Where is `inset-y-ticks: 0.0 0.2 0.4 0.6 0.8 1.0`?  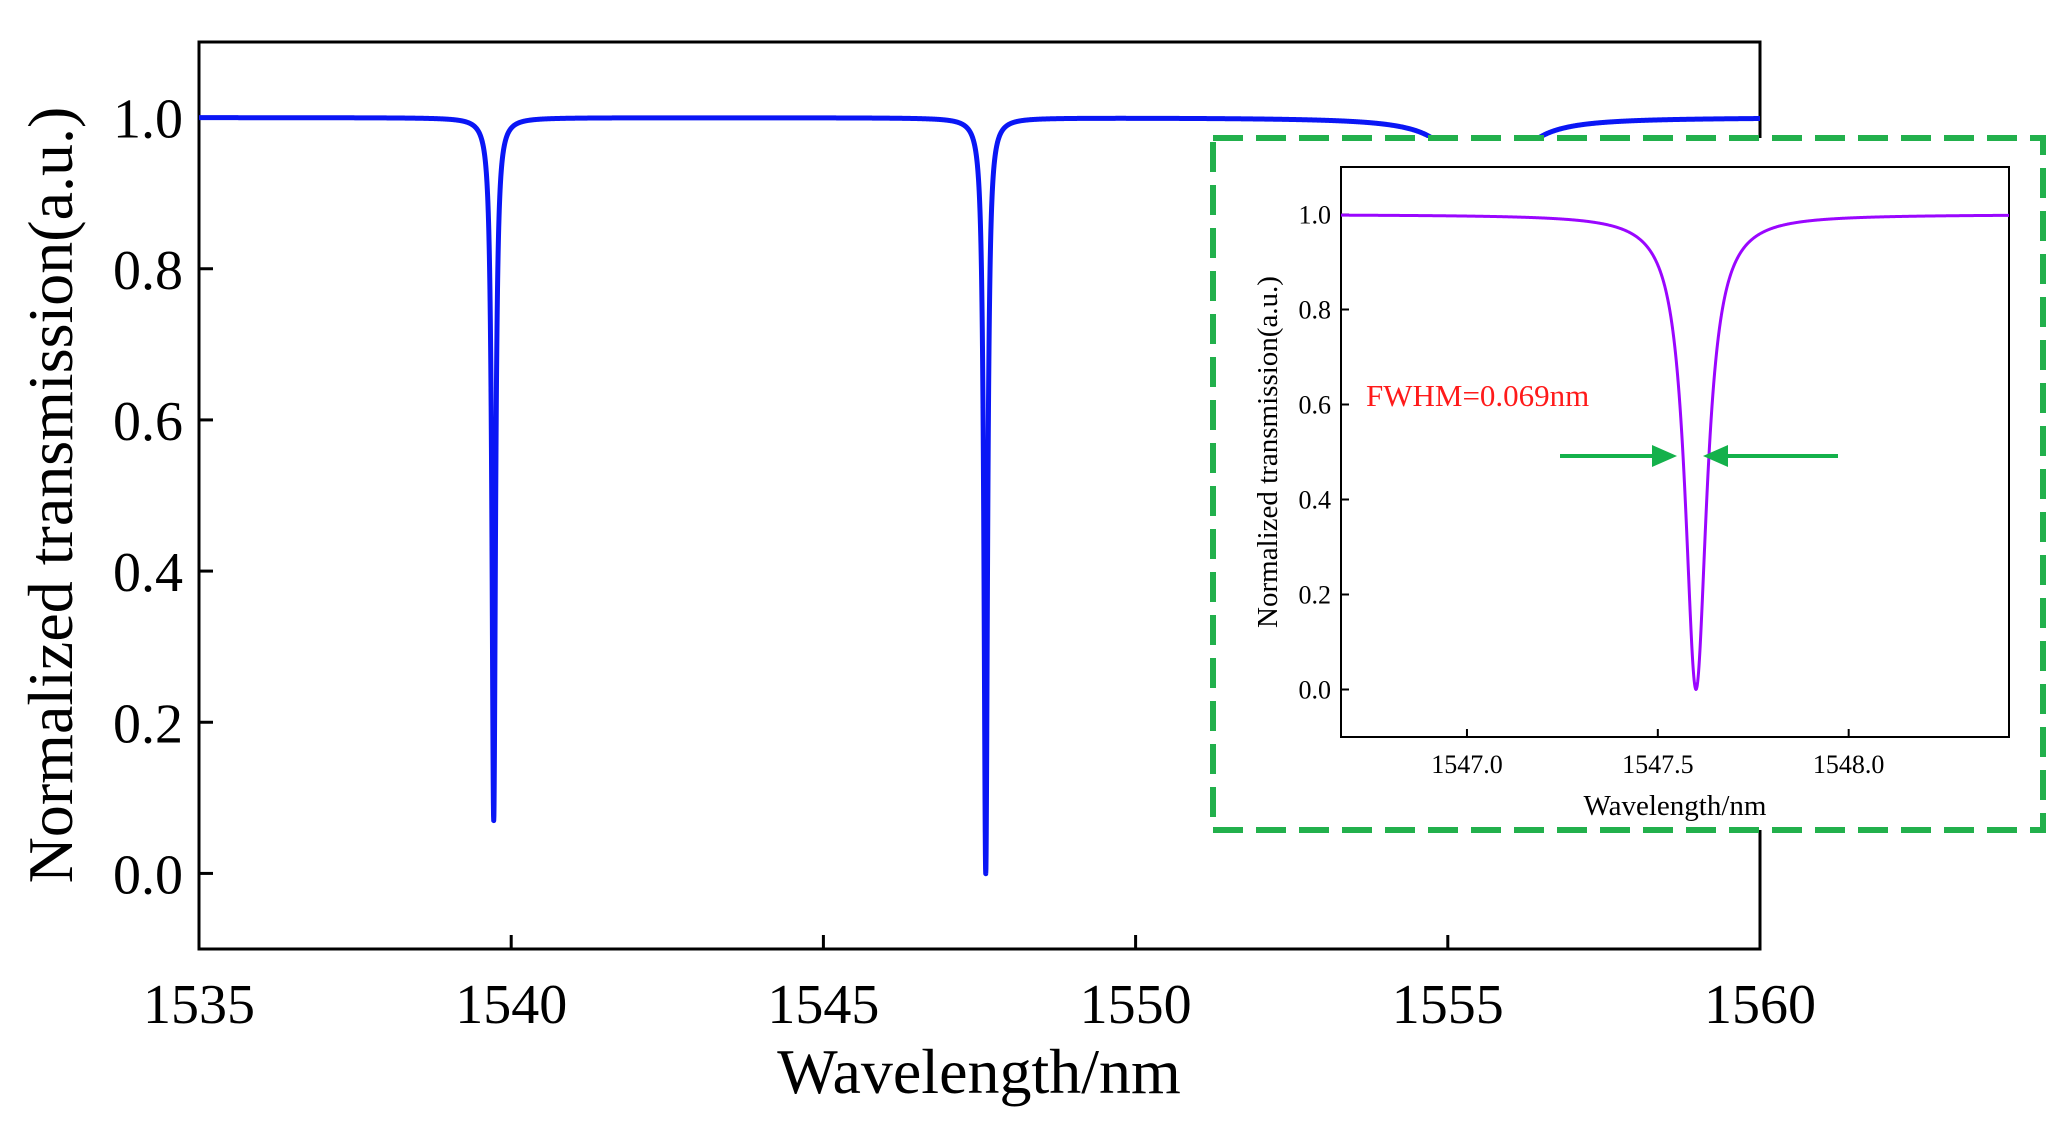
inset-y-ticks: 0.0 0.2 0.4 0.6 0.8 1.0 is located at coordinates (1324, 453).